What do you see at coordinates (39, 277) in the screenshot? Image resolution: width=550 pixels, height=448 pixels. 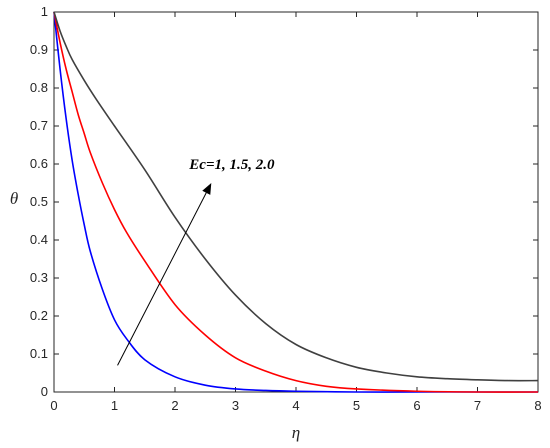 I see `y-tick-label: 0.3` at bounding box center [39, 277].